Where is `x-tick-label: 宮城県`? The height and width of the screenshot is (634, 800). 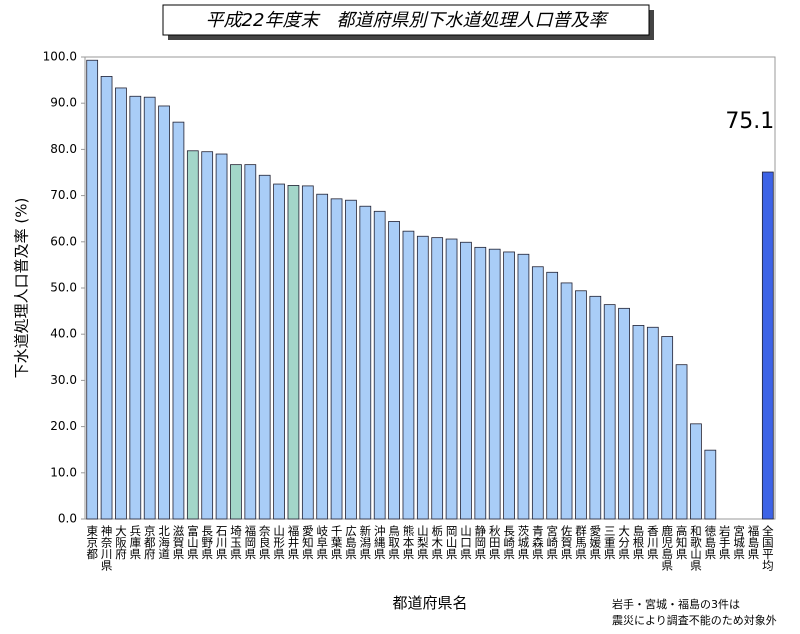
x-tick-label: 宮城県 is located at coordinates (739, 542).